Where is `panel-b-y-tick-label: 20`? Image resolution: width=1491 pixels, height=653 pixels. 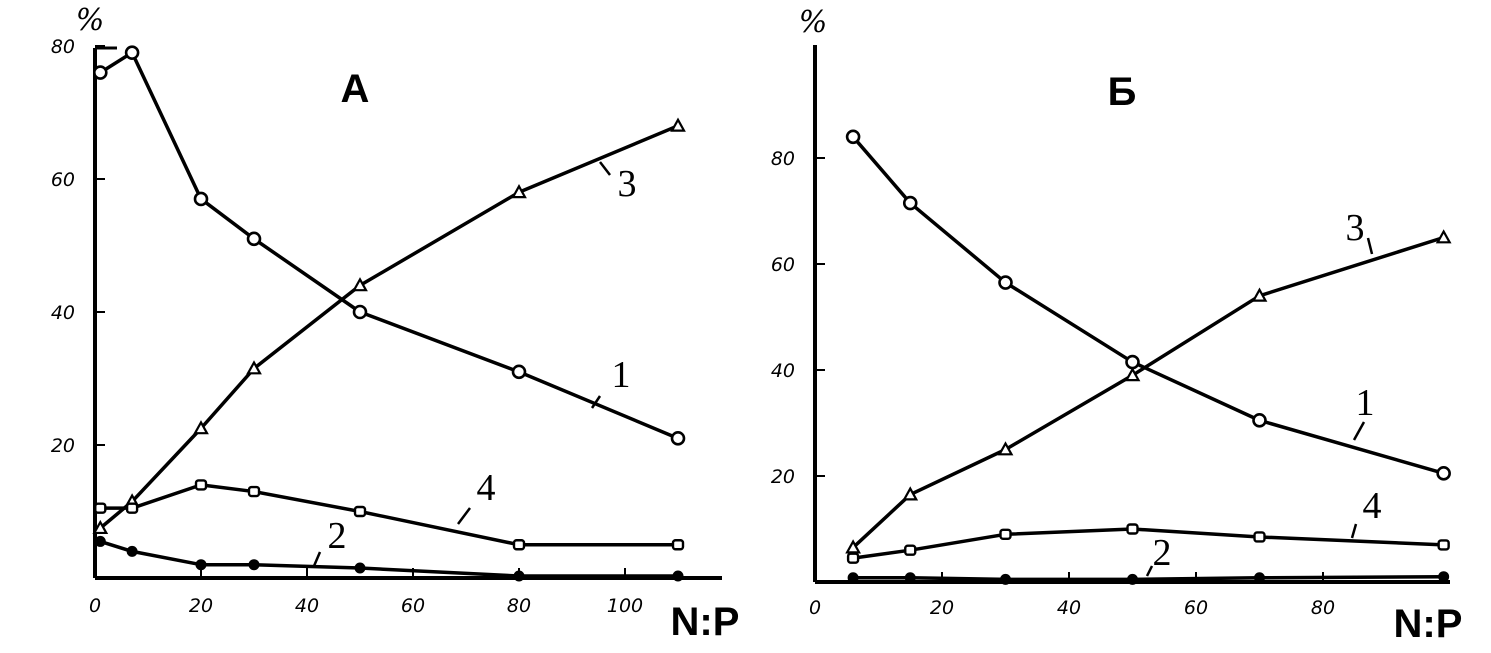
panel-b-y-tick-label: 20 is located at coordinates (783, 477).